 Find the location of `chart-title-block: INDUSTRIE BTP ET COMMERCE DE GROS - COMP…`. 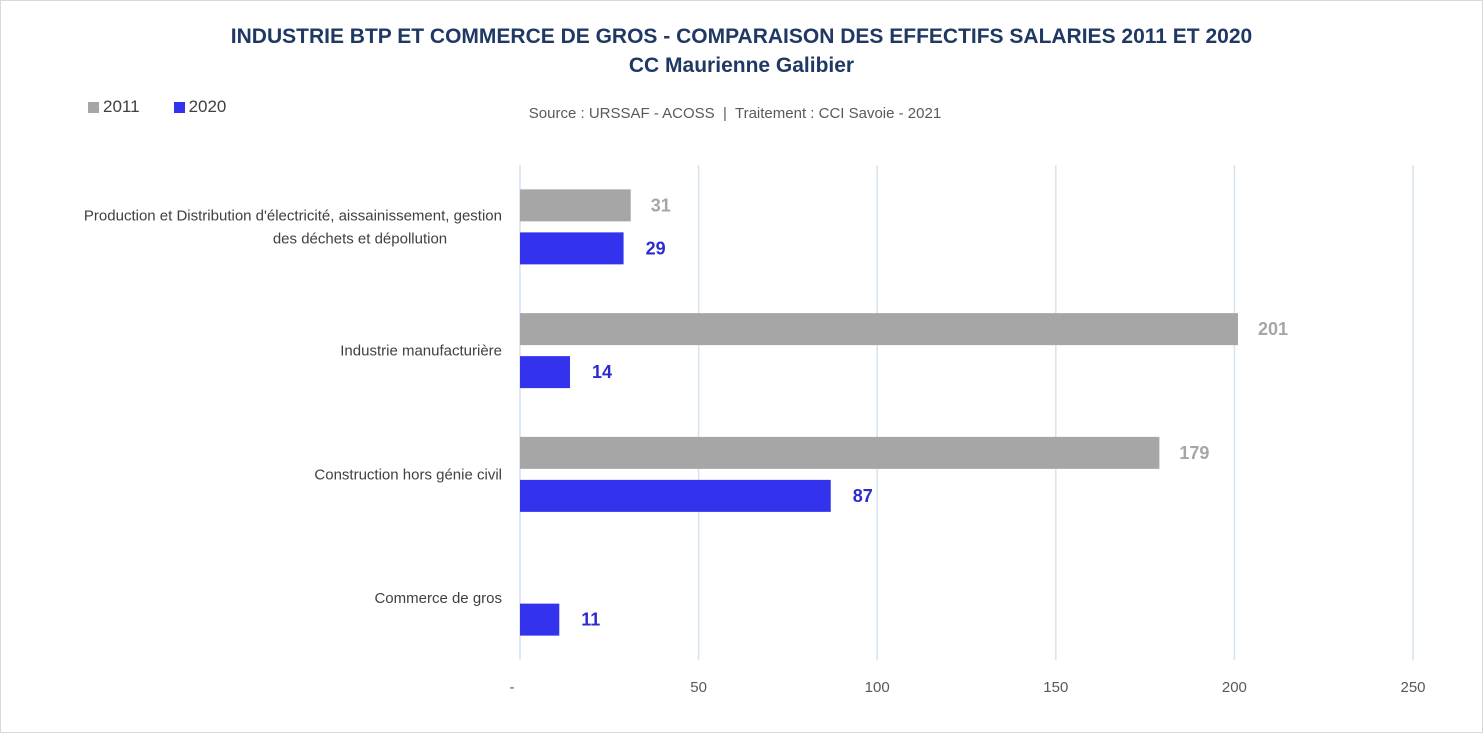

chart-title-block: INDUSTRIE BTP ET COMMERCE DE GROS - COMP… is located at coordinates (741, 51).